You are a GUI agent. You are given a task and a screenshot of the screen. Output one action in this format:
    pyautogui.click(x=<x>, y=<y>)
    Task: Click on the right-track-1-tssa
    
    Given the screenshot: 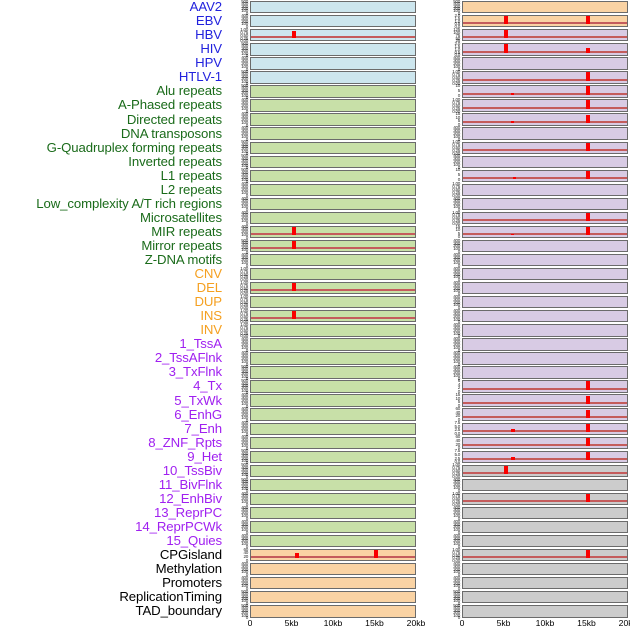 What is the action you would take?
    pyautogui.click(x=545, y=344)
    